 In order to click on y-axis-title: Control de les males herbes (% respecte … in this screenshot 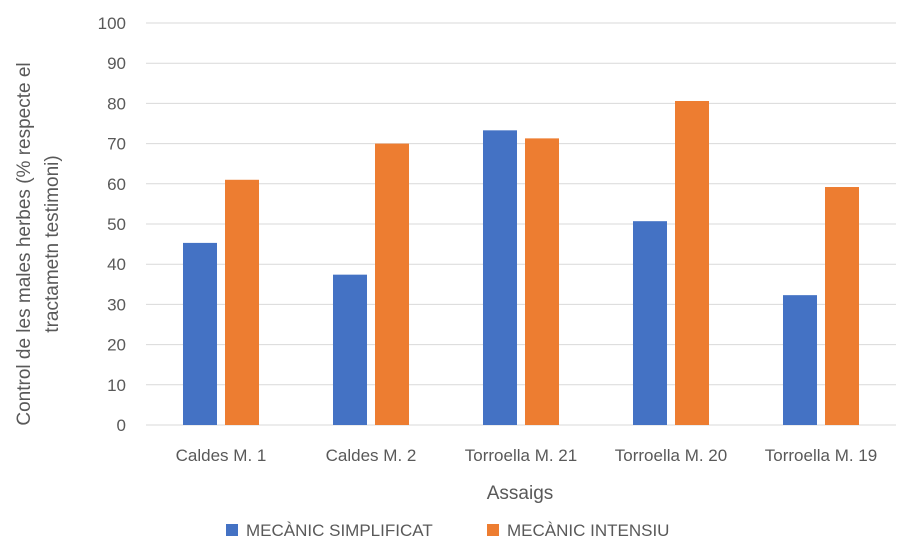, I will do `click(38, 243)`.